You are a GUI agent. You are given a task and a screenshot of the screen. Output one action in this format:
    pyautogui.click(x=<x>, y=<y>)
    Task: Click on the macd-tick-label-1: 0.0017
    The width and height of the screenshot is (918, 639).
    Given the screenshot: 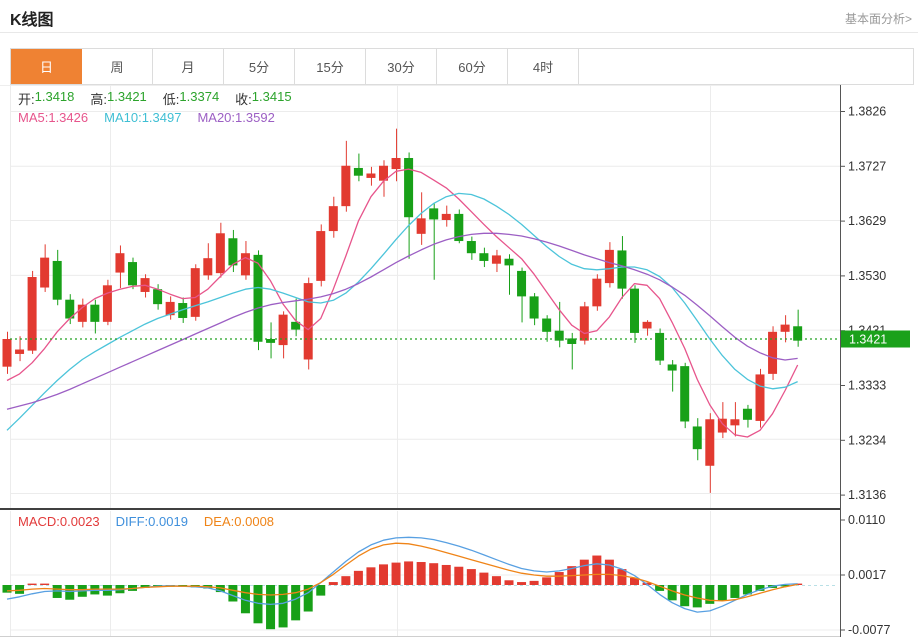 What is the action you would take?
    pyautogui.click(x=867, y=575)
    